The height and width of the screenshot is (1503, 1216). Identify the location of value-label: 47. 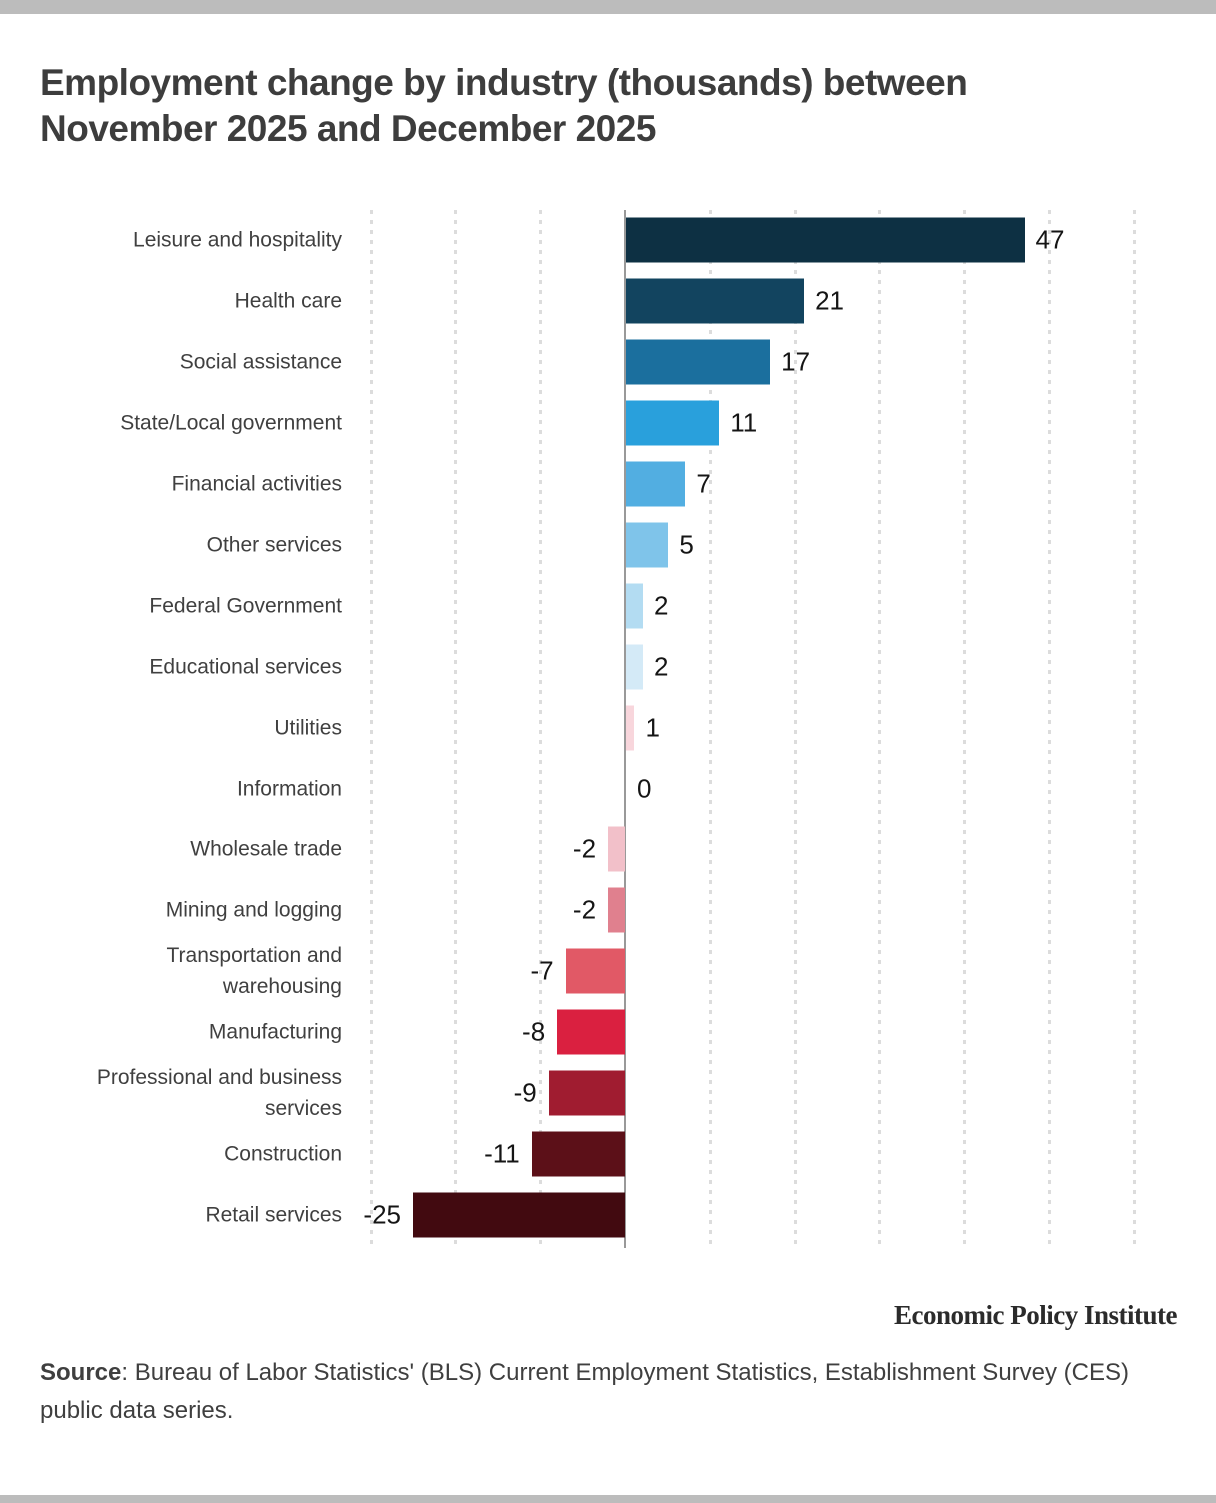
(1050, 239).